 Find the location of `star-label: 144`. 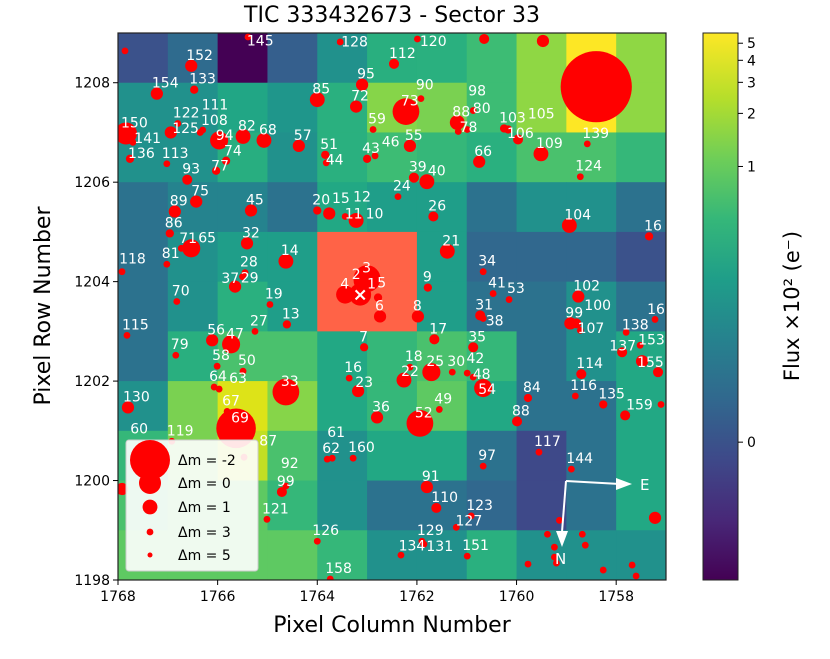

star-label: 144 is located at coordinates (579, 459).